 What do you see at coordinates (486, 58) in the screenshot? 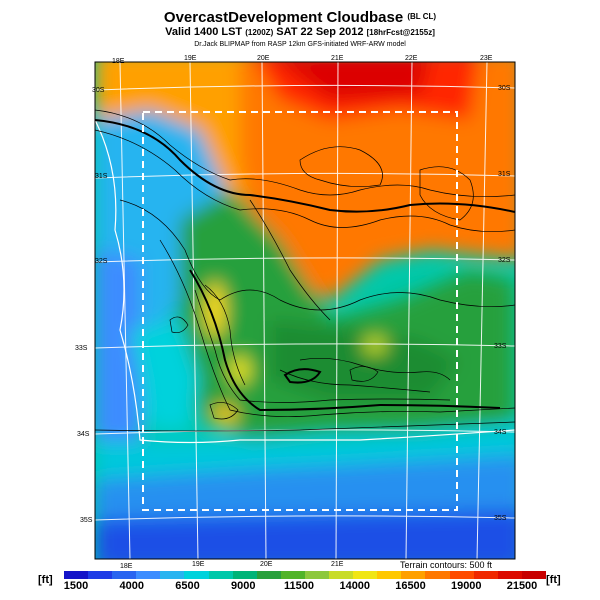
I see `lon-label: 23E` at bounding box center [486, 58].